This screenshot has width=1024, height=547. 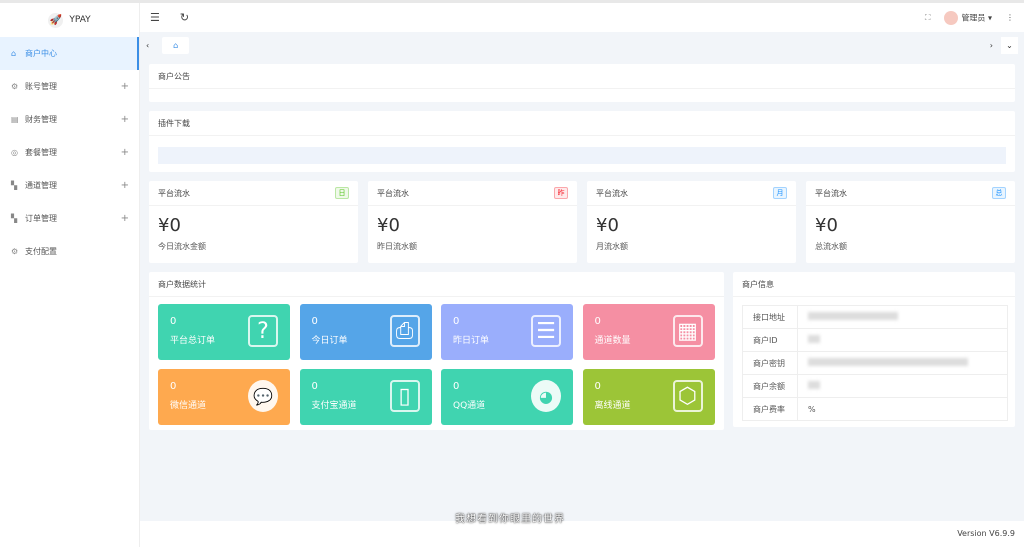 I want to click on sidebar-item-5: ▚ 订单管理 +, so click(x=69, y=218).